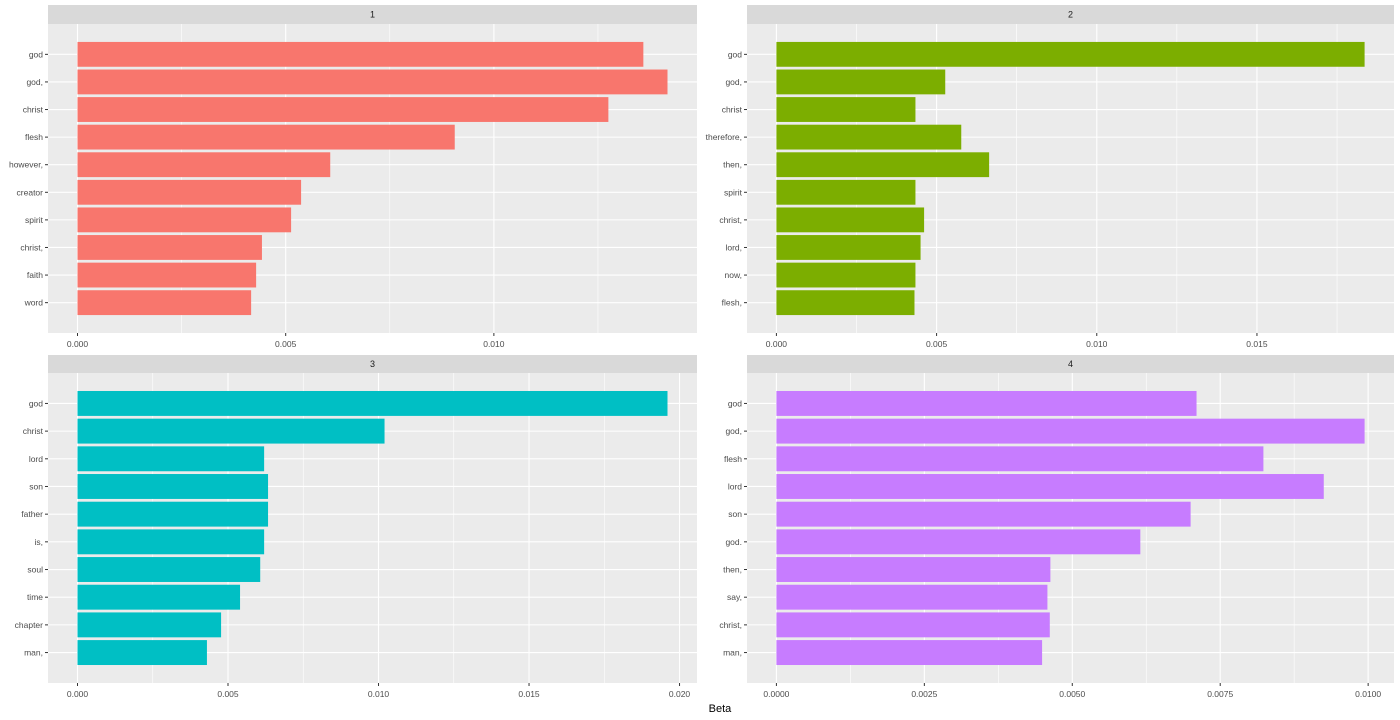 The width and height of the screenshot is (1400, 720). What do you see at coordinates (776, 694) in the screenshot?
I see `x-tick-label: 0.0000` at bounding box center [776, 694].